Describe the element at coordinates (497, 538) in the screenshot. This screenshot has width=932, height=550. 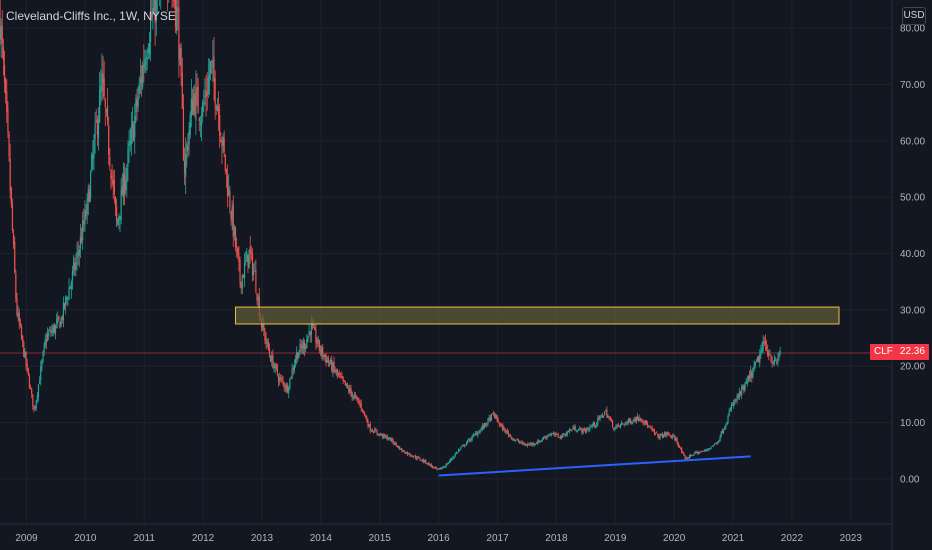
I see `time-tick-label: 2017` at that location.